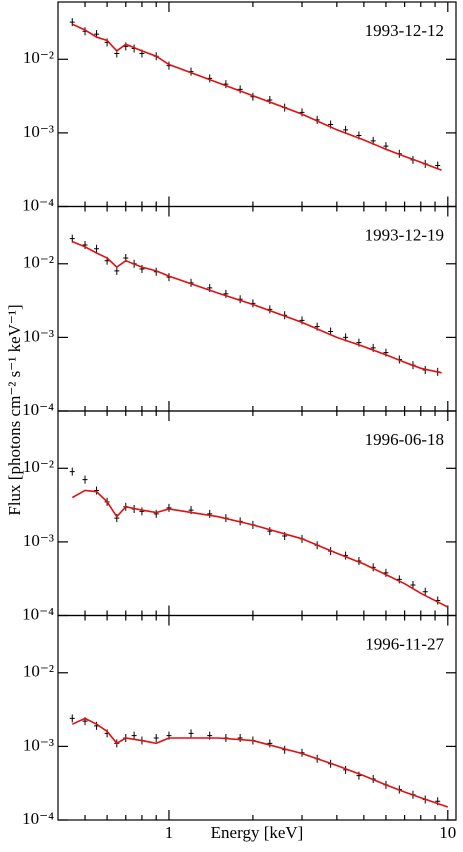 This screenshot has width=463, height=852. I want to click on x-tick-label: 1, so click(169, 832).